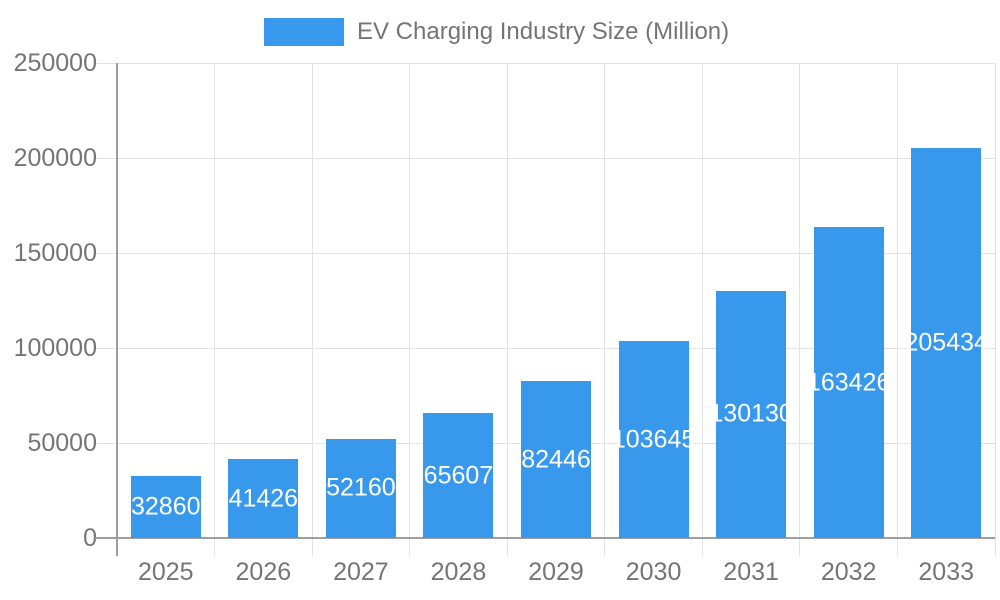  What do you see at coordinates (62, 443) in the screenshot?
I see `y-axis-tick-label: 50000` at bounding box center [62, 443].